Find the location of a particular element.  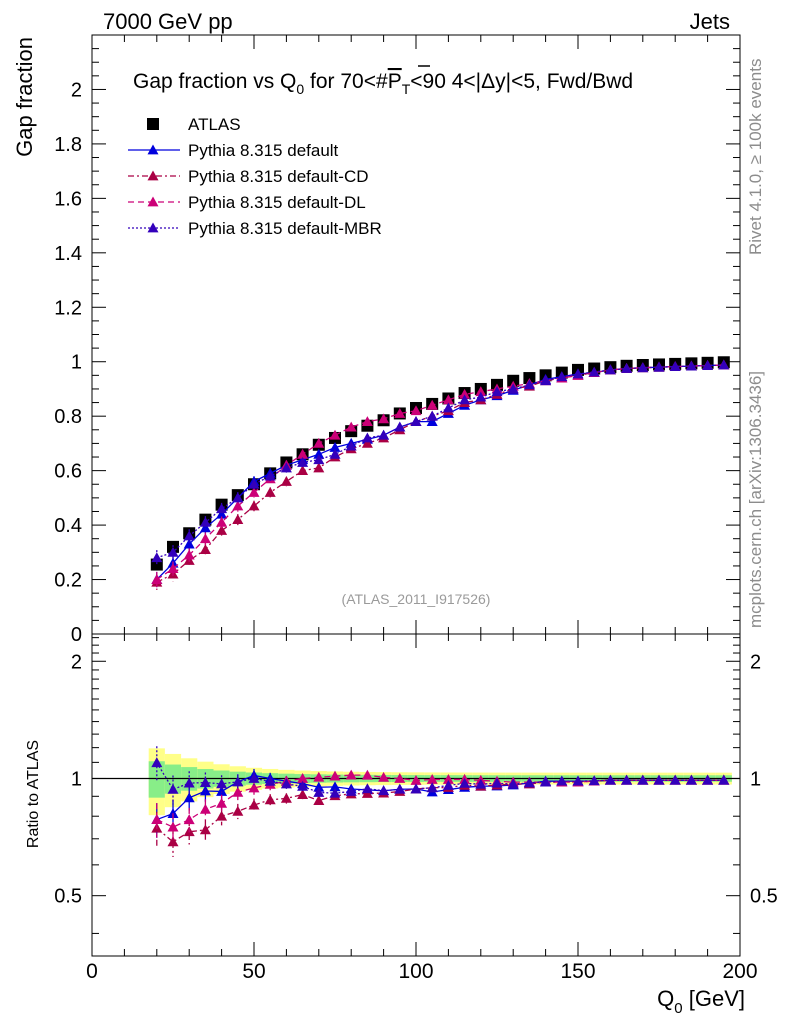

y-tick-label: 0 is located at coordinates (76, 635).